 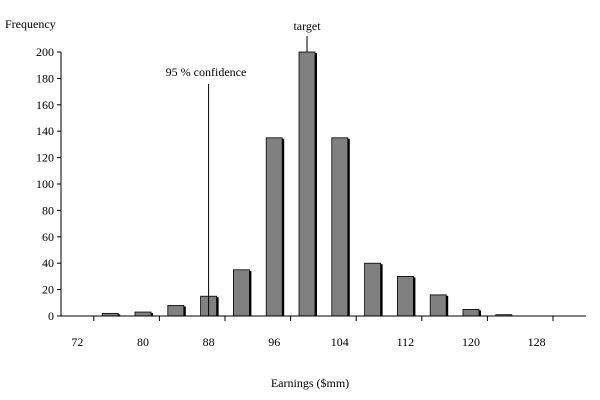 What do you see at coordinates (537, 342) in the screenshot?
I see `x-tick-label: 128` at bounding box center [537, 342].